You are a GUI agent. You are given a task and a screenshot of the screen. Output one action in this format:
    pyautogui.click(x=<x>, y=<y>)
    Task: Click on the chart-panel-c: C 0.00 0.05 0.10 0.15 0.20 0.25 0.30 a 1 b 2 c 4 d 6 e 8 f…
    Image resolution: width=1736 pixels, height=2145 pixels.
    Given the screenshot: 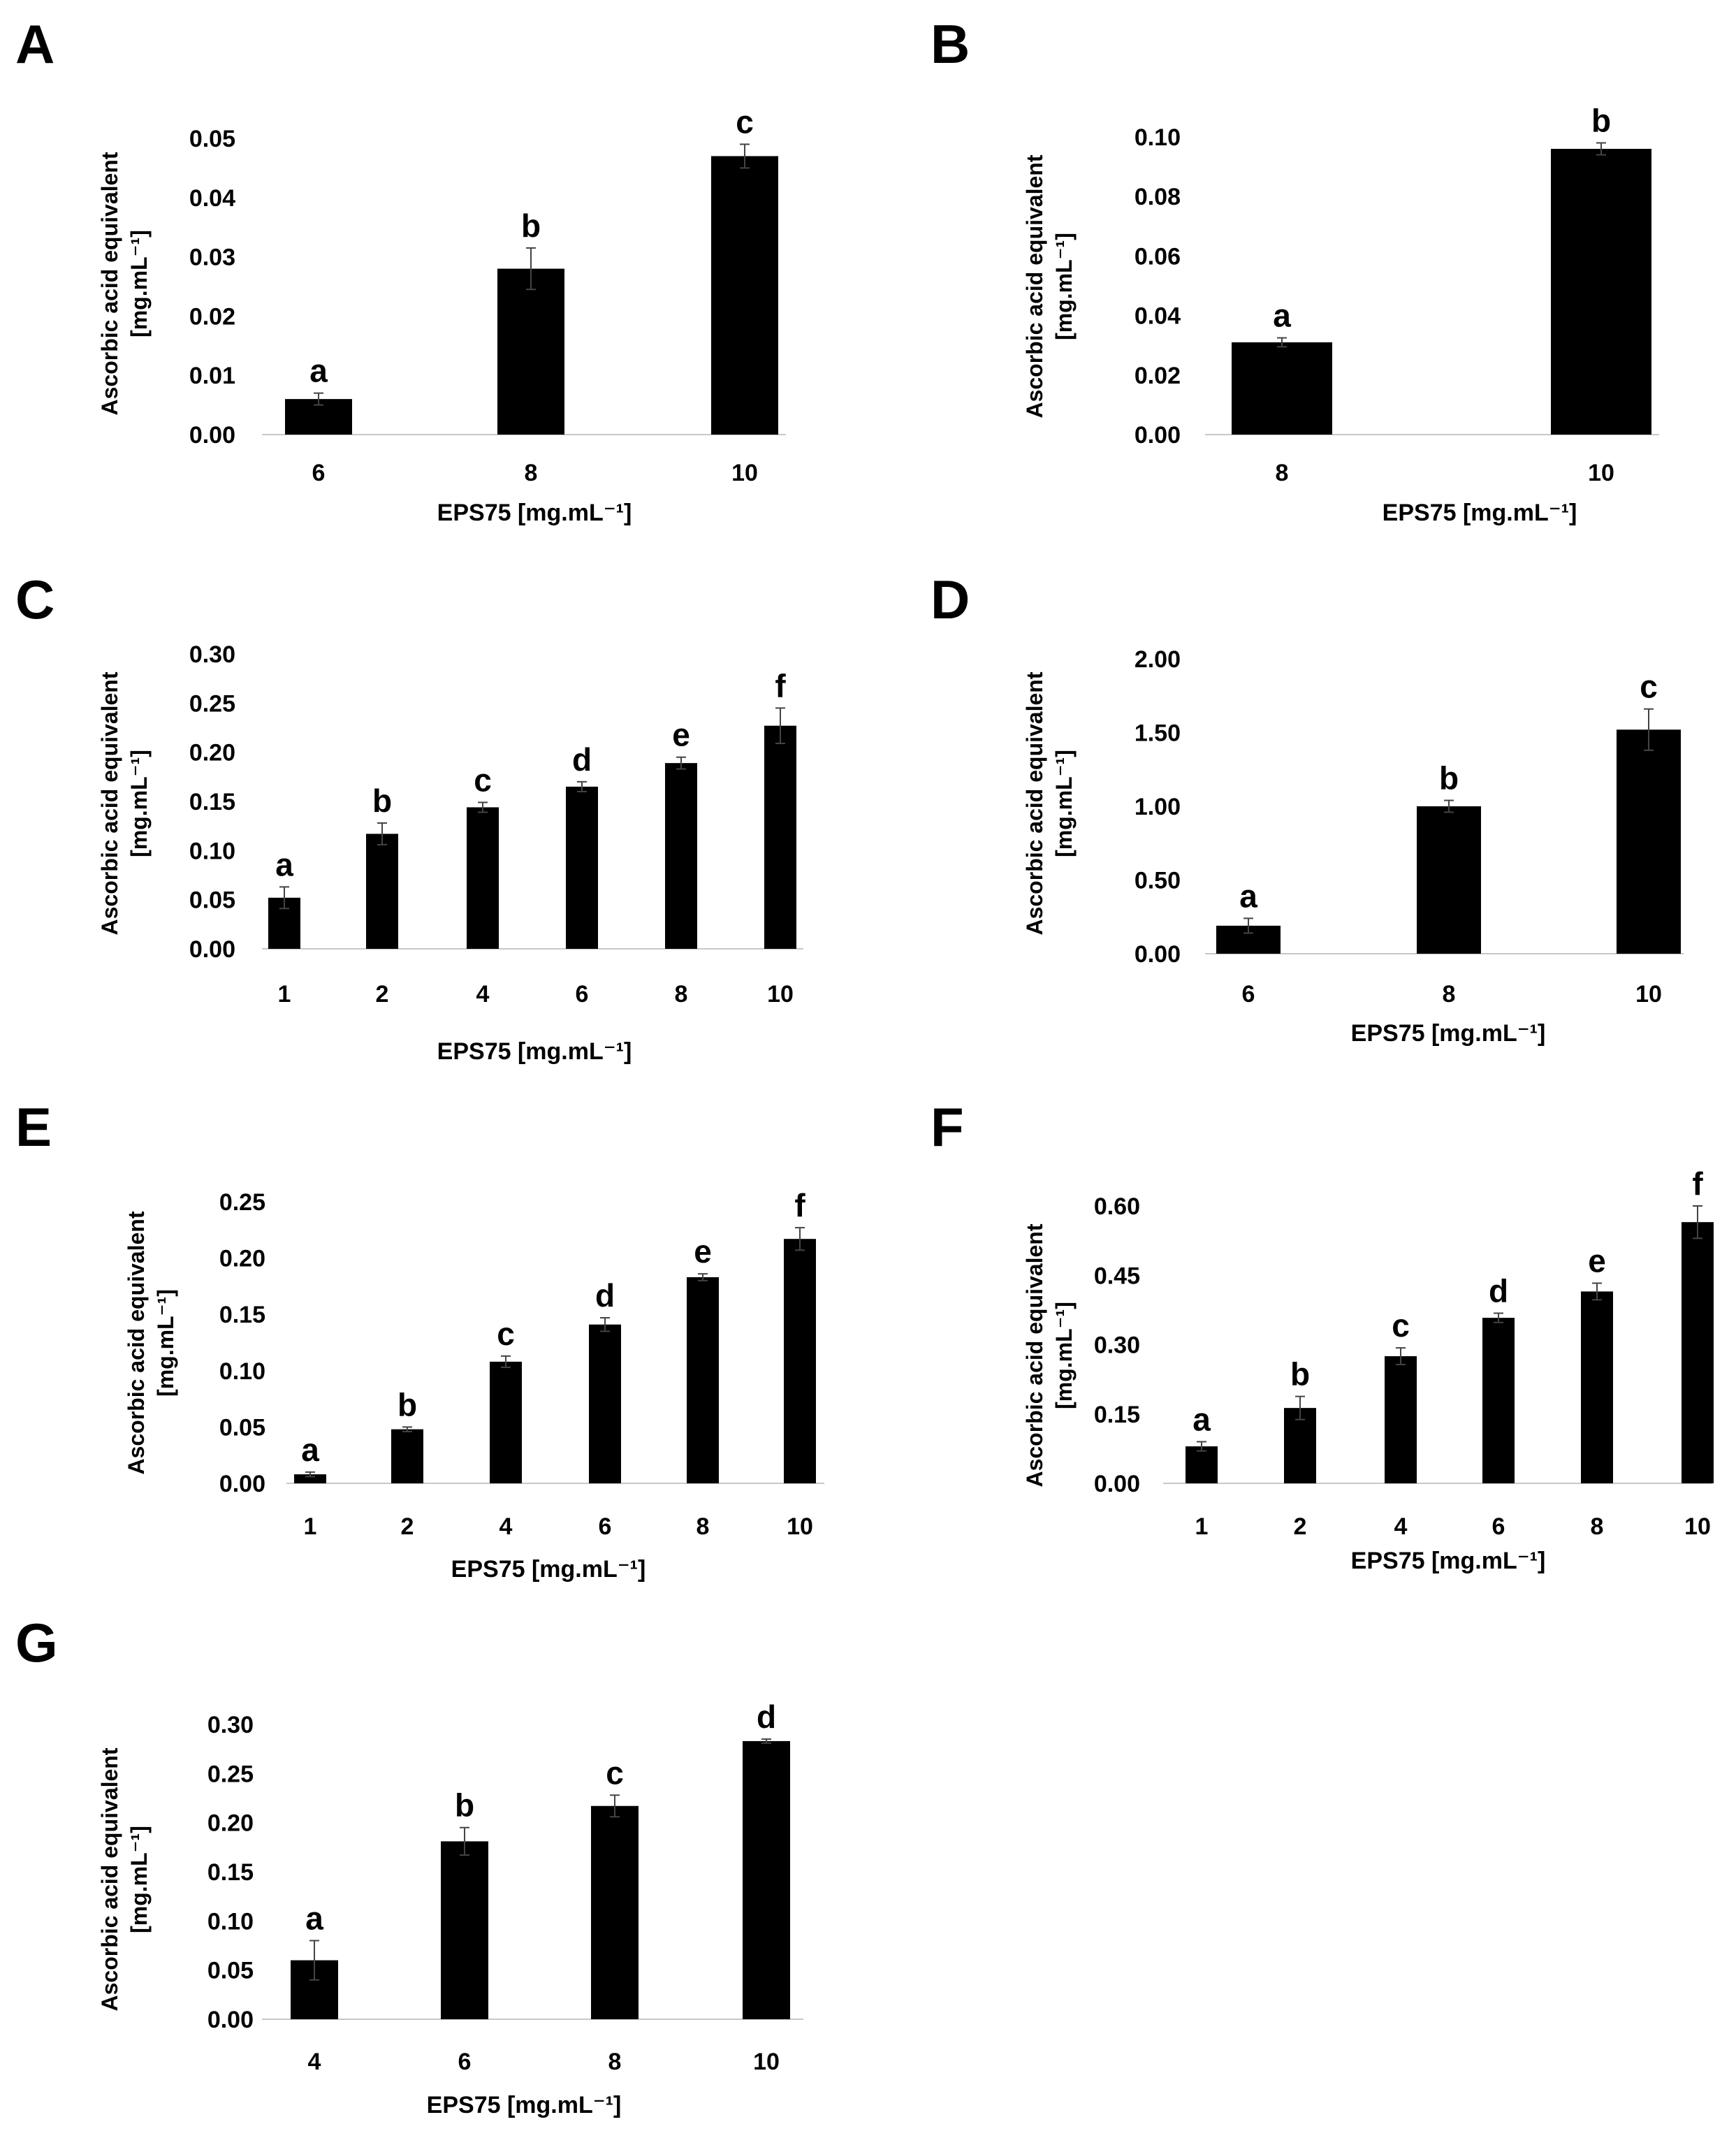 What is the action you would take?
    pyautogui.click(x=409, y=817)
    